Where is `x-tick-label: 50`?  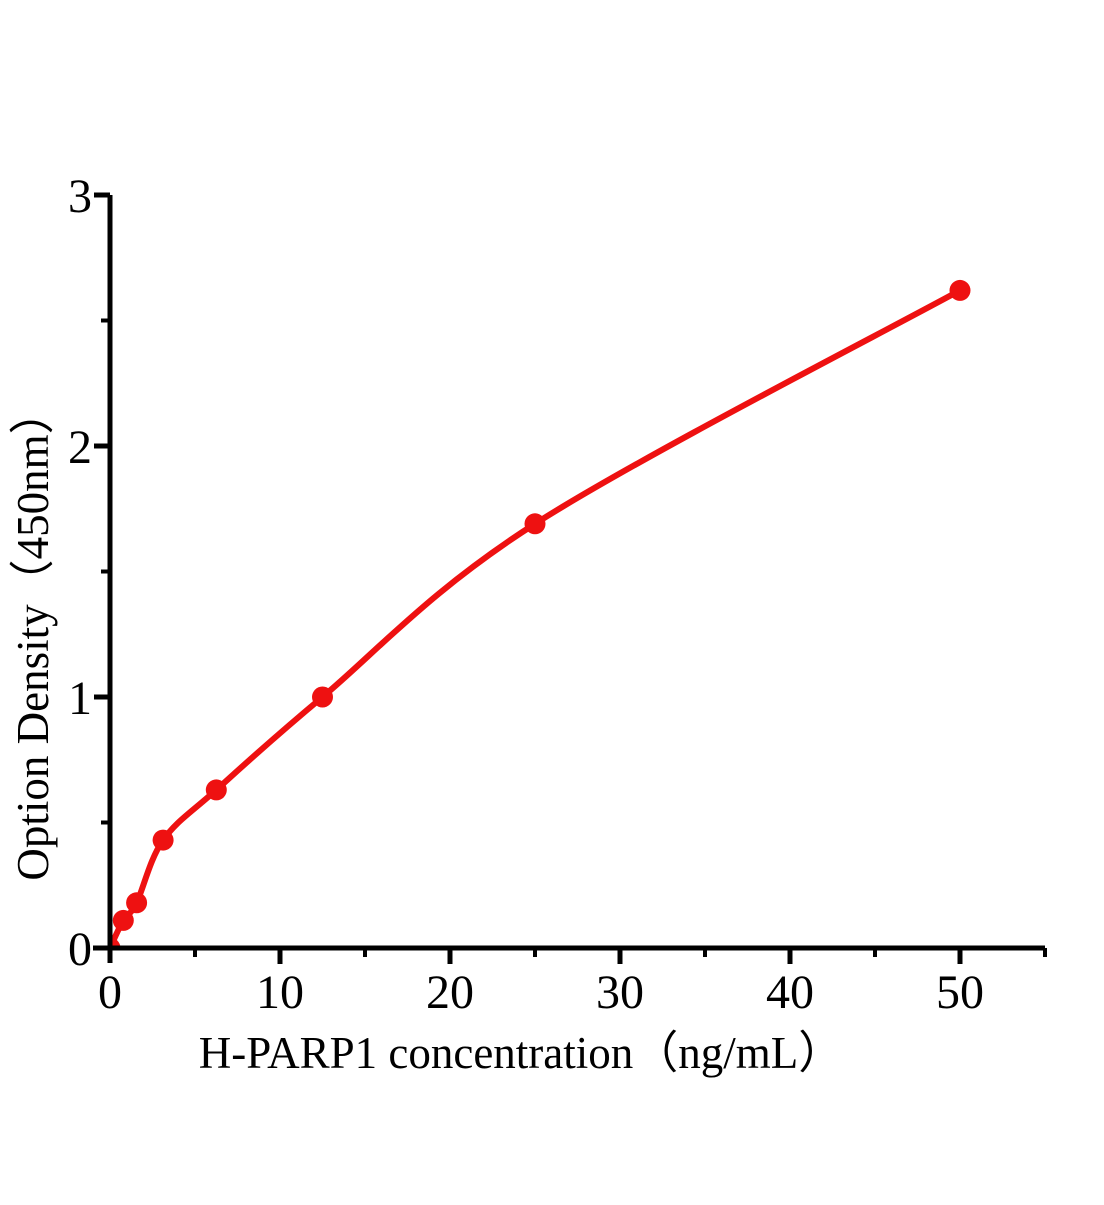 x-tick-label: 50 is located at coordinates (960, 992).